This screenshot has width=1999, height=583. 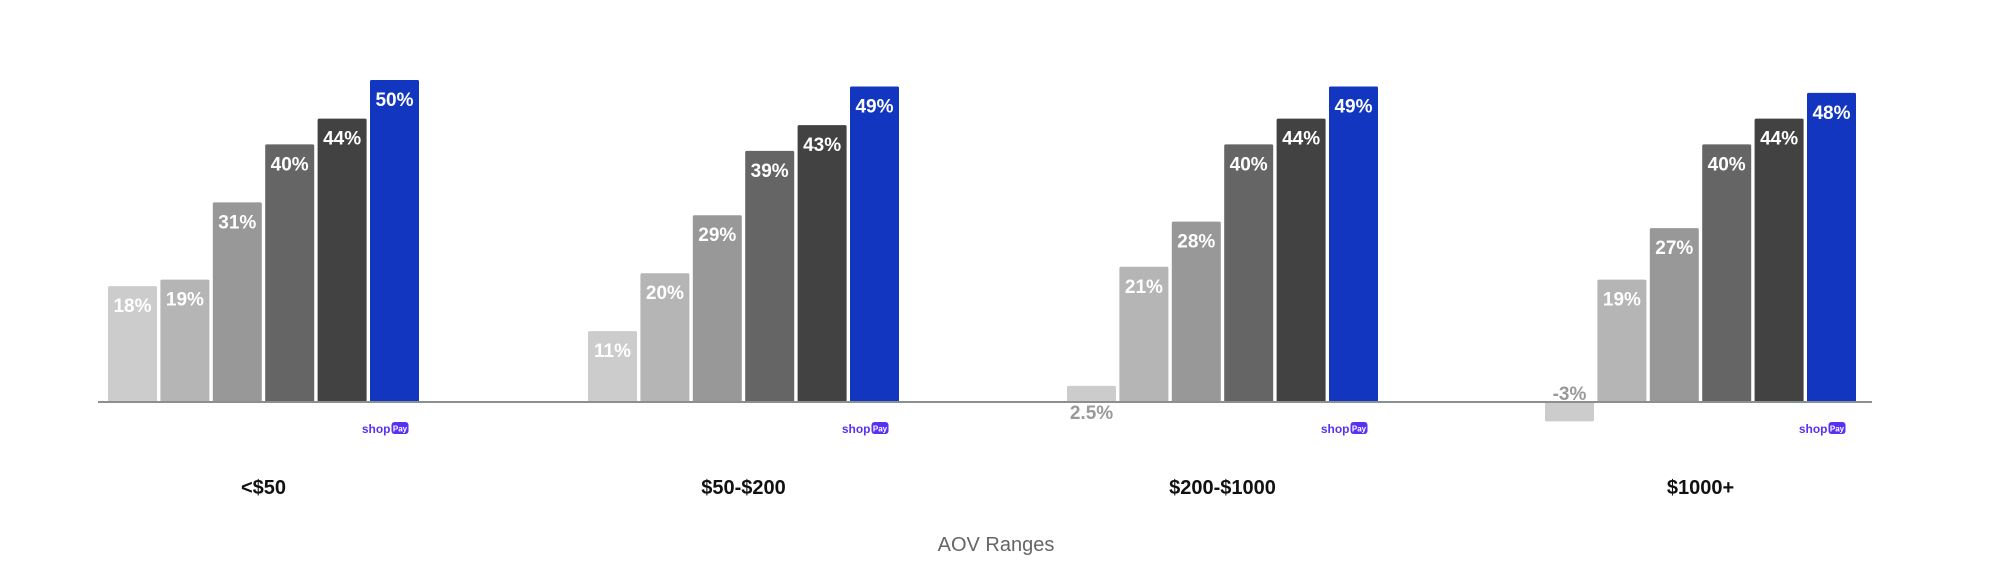 What do you see at coordinates (665, 293) in the screenshot?
I see `data-label: 20%` at bounding box center [665, 293].